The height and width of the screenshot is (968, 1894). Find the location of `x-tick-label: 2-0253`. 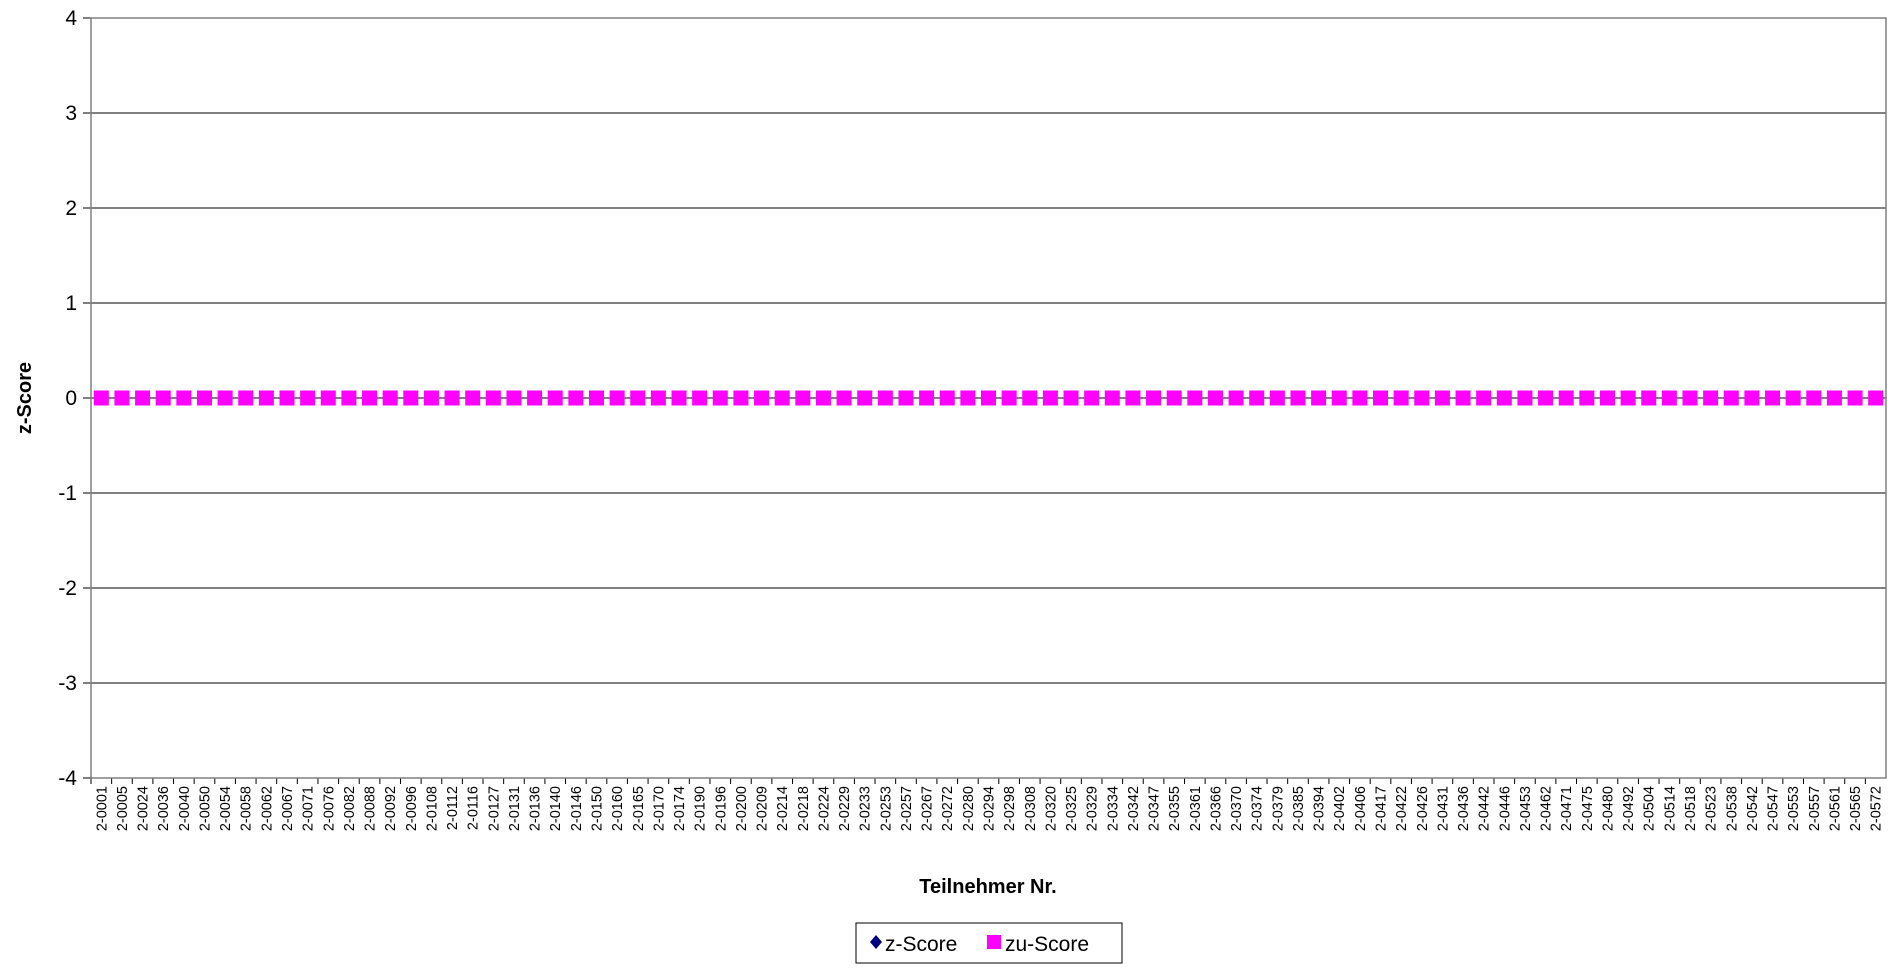

x-tick-label: 2-0253 is located at coordinates (886, 808).